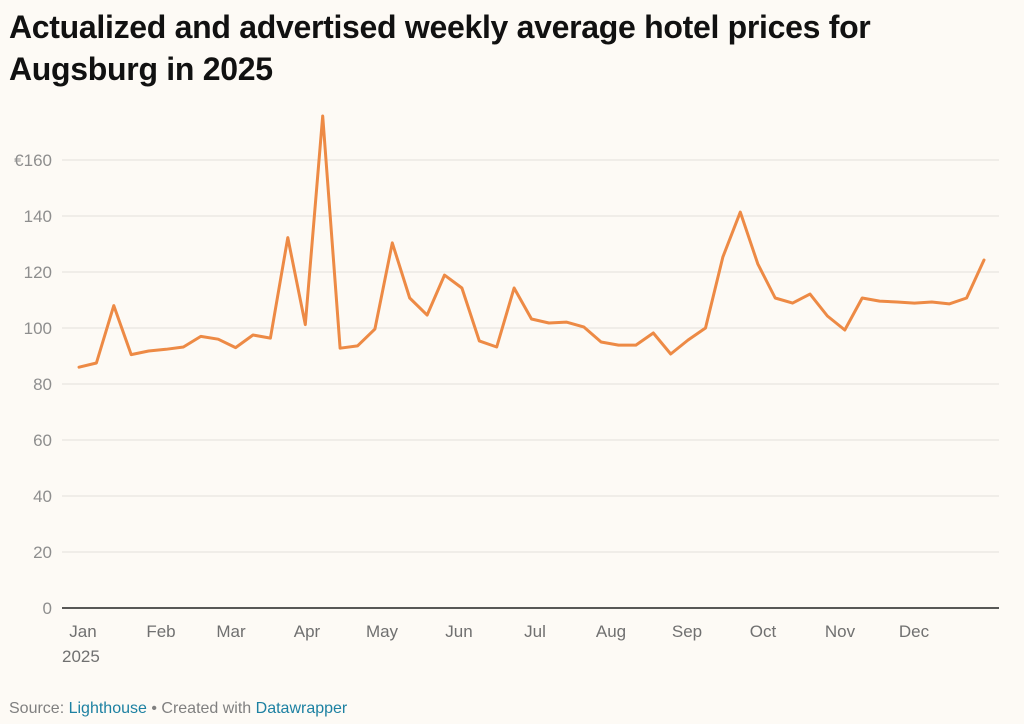 The image size is (1024, 724). Describe the element at coordinates (38, 328) in the screenshot. I see `y-tick-label: 100` at that location.